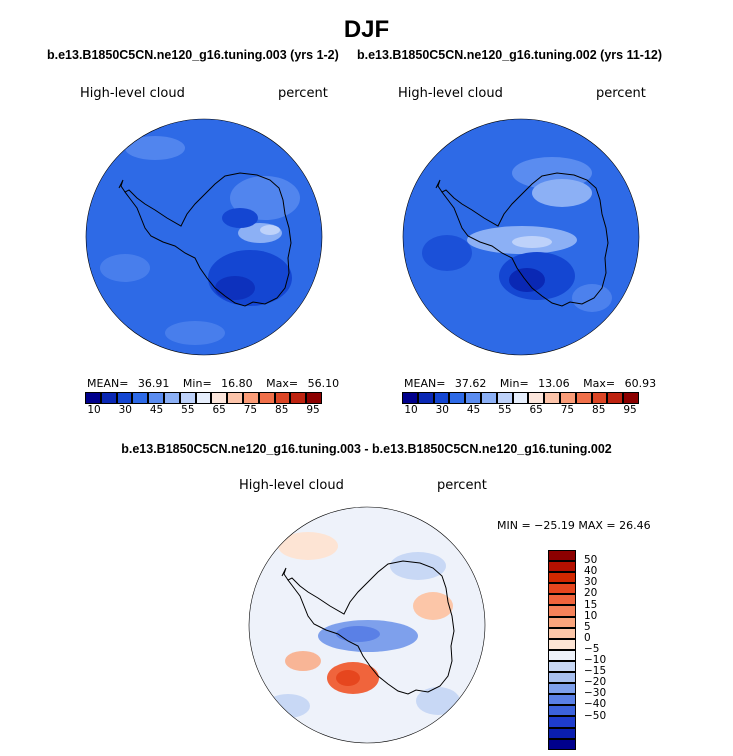 This screenshot has height=756, width=733. Describe the element at coordinates (125, 410) in the screenshot. I see `colorbar-tick-label: 30` at that location.